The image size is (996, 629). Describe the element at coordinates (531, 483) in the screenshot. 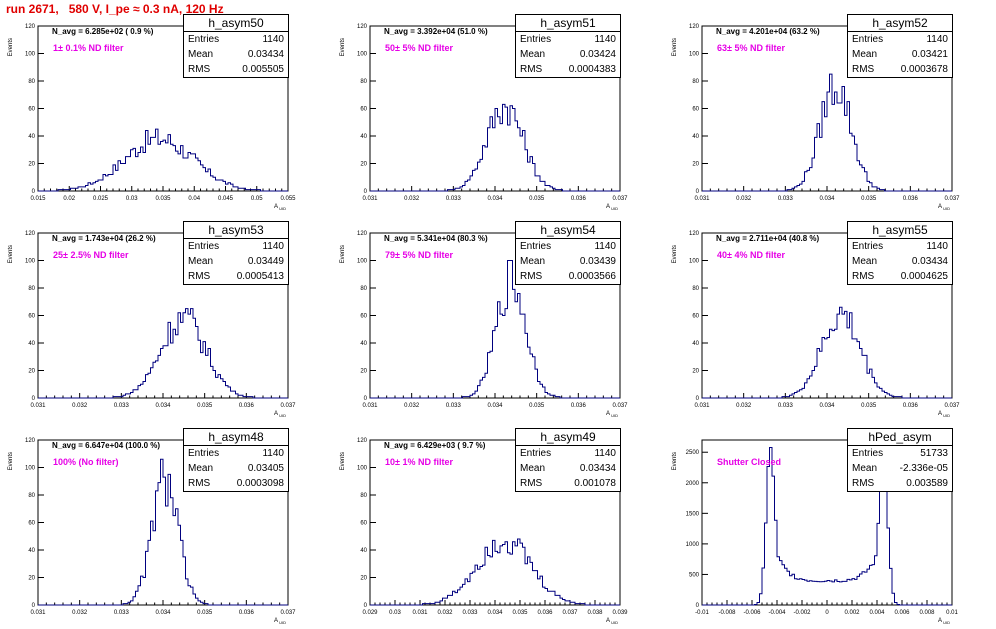

I see `stats-label: RMS` at that location.